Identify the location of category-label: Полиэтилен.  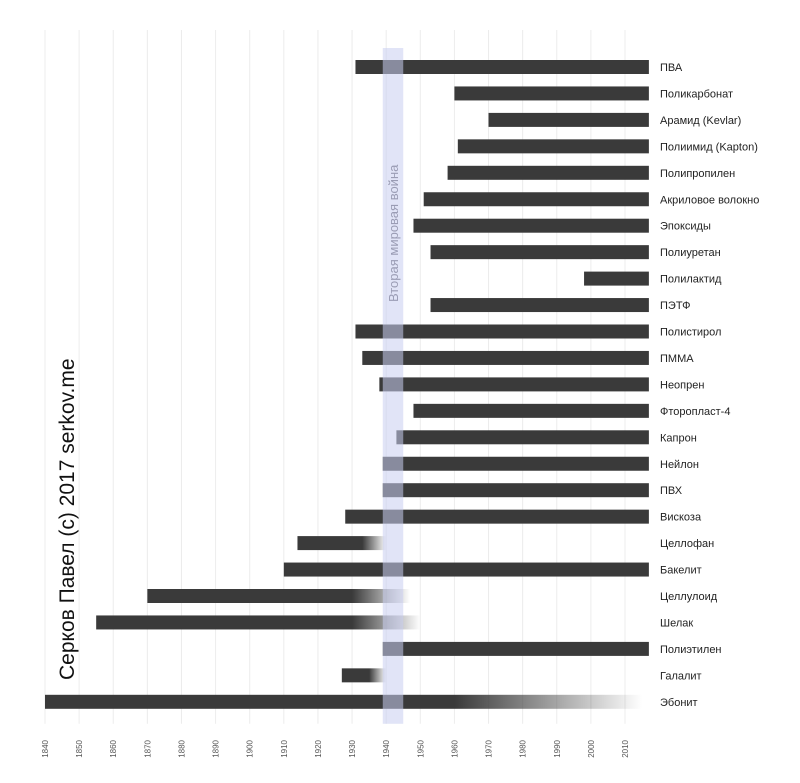
(691, 650).